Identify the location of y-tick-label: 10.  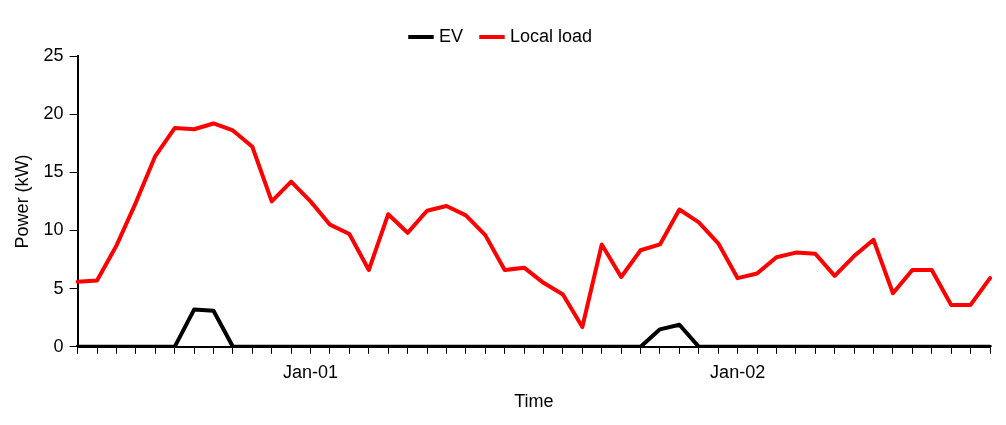
(53, 229).